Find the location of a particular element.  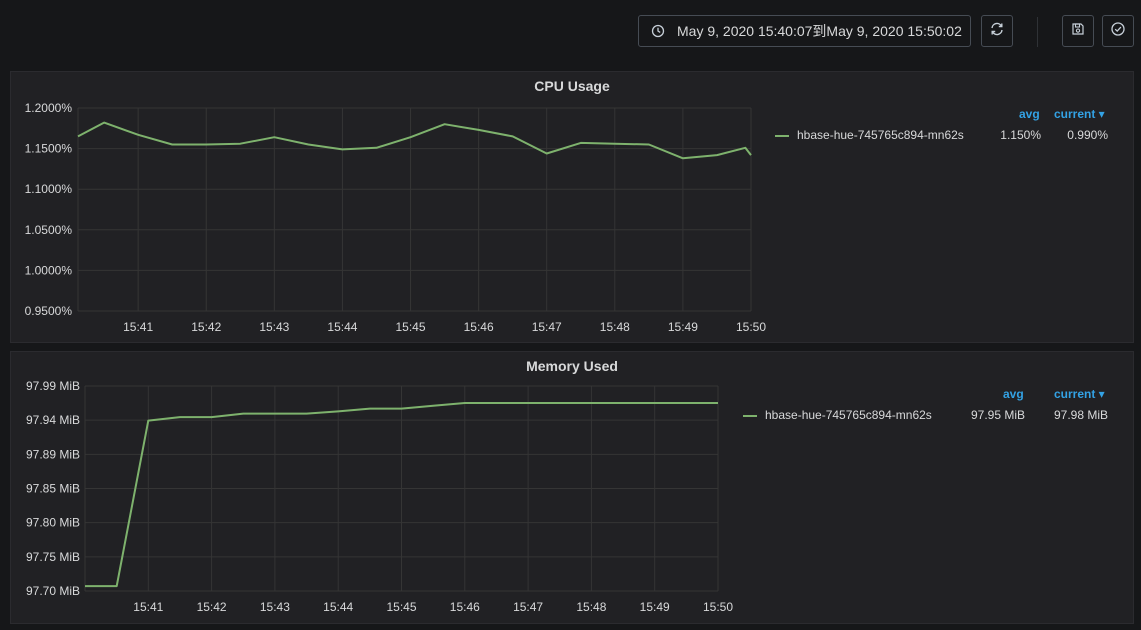

y-tick-label: 97.89 MiB is located at coordinates (53, 454).